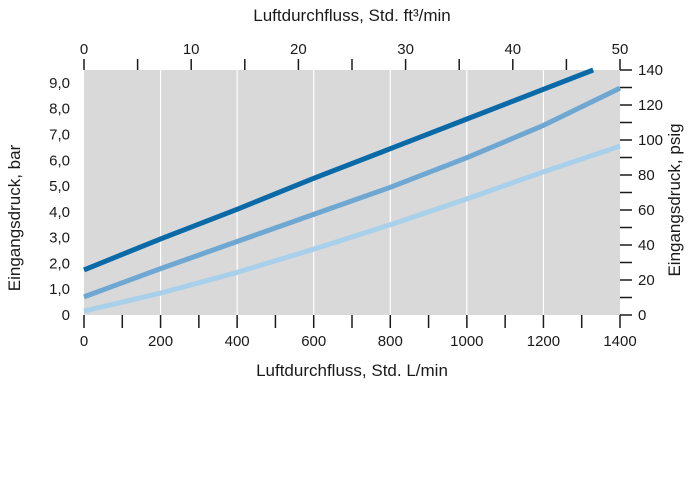 The image size is (692, 492). I want to click on x-top-tick-label: 50, so click(620, 49).